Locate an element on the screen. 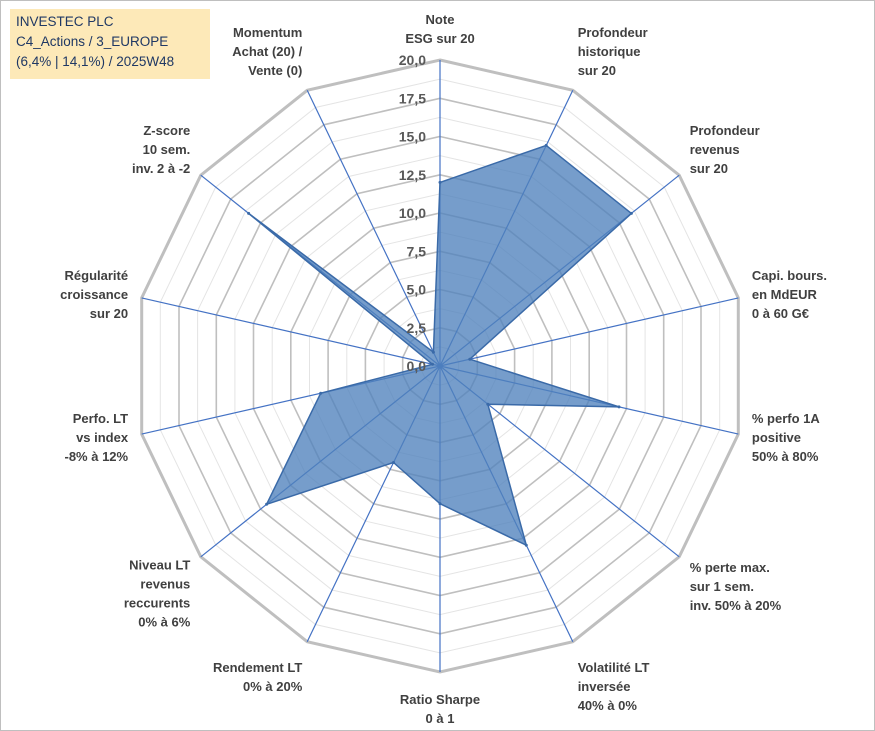 This screenshot has height=731, width=875. axis-label-line: 10 sem. is located at coordinates (167, 149).